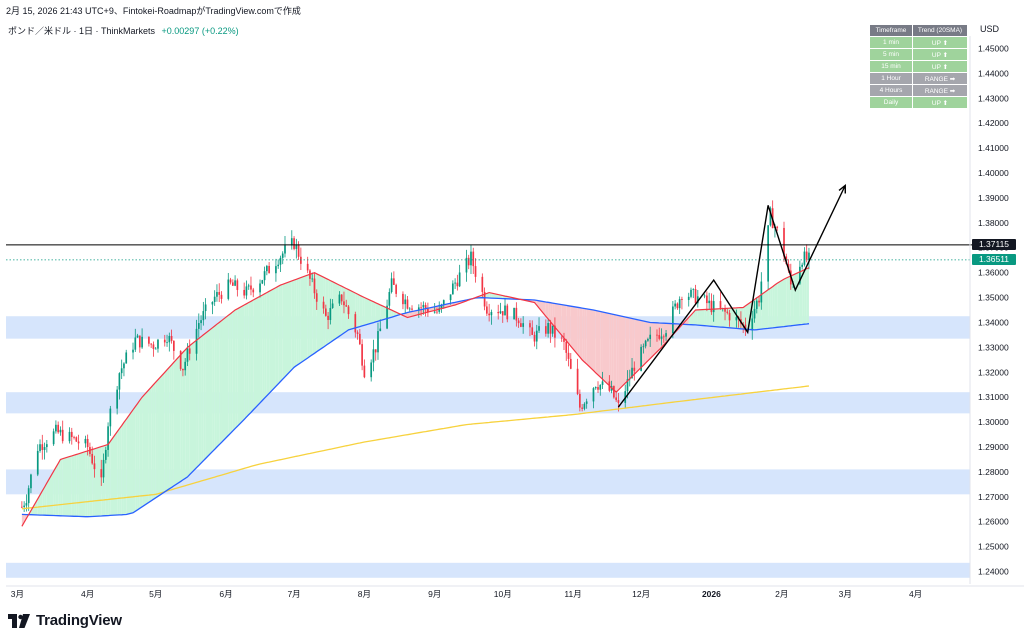 This screenshot has width=1024, height=643. What do you see at coordinates (993, 422) in the screenshot?
I see `y-tick-label: 1.30000` at bounding box center [993, 422].